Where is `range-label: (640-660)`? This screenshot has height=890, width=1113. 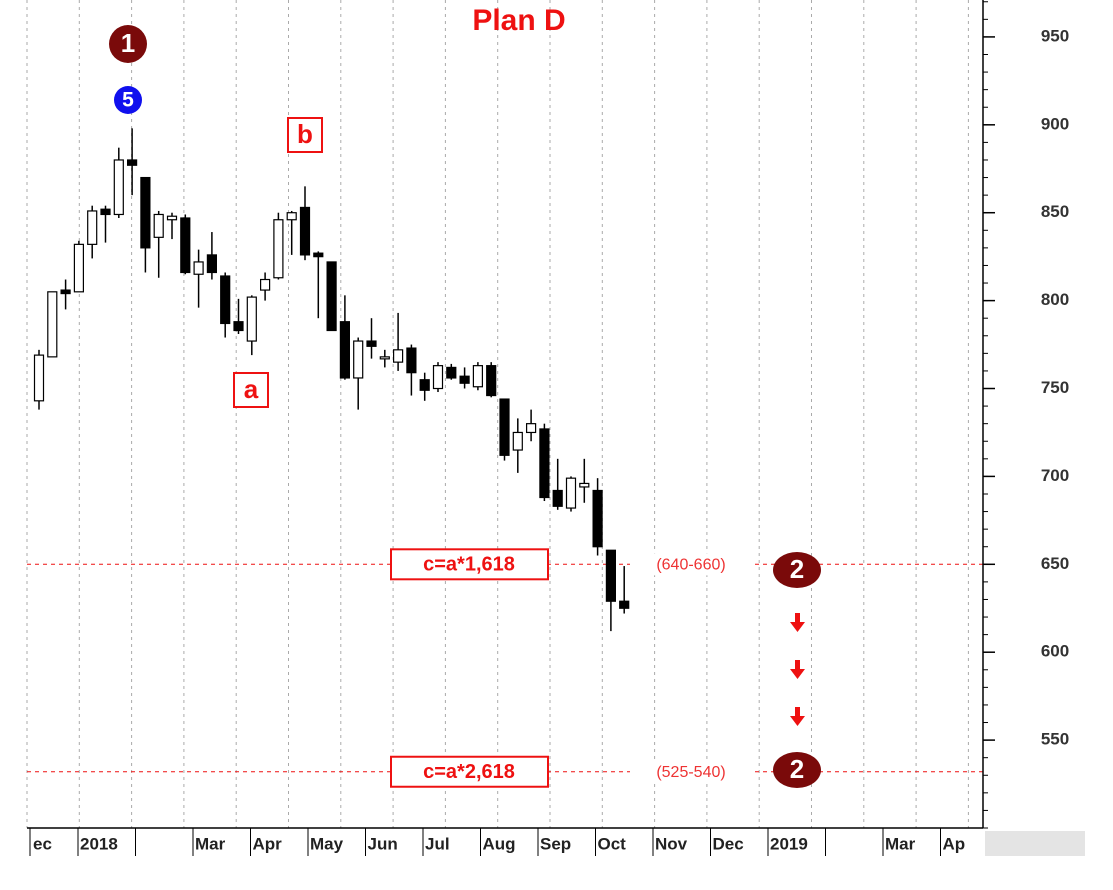 range-label: (640-660) is located at coordinates (690, 565).